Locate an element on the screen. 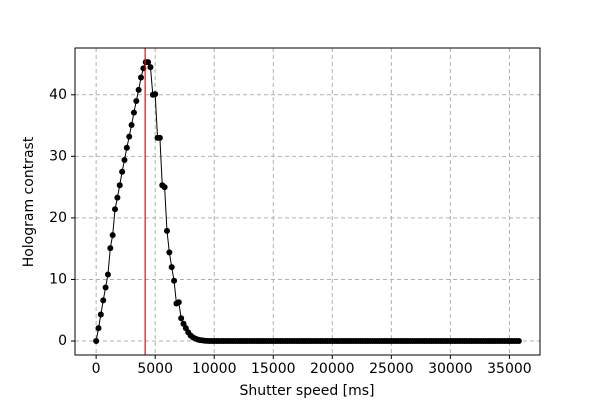 The image size is (600, 404). x-tick-label: 20000 is located at coordinates (332, 369).